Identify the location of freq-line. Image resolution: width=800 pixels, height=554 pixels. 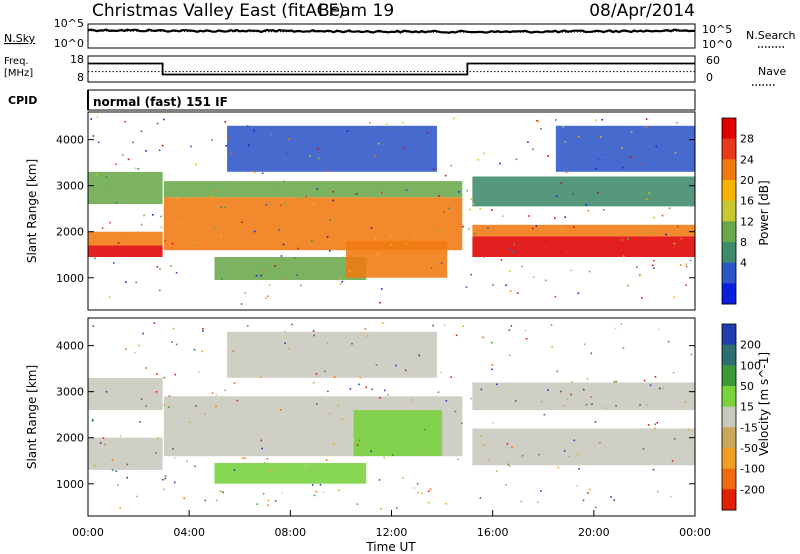
(391, 69).